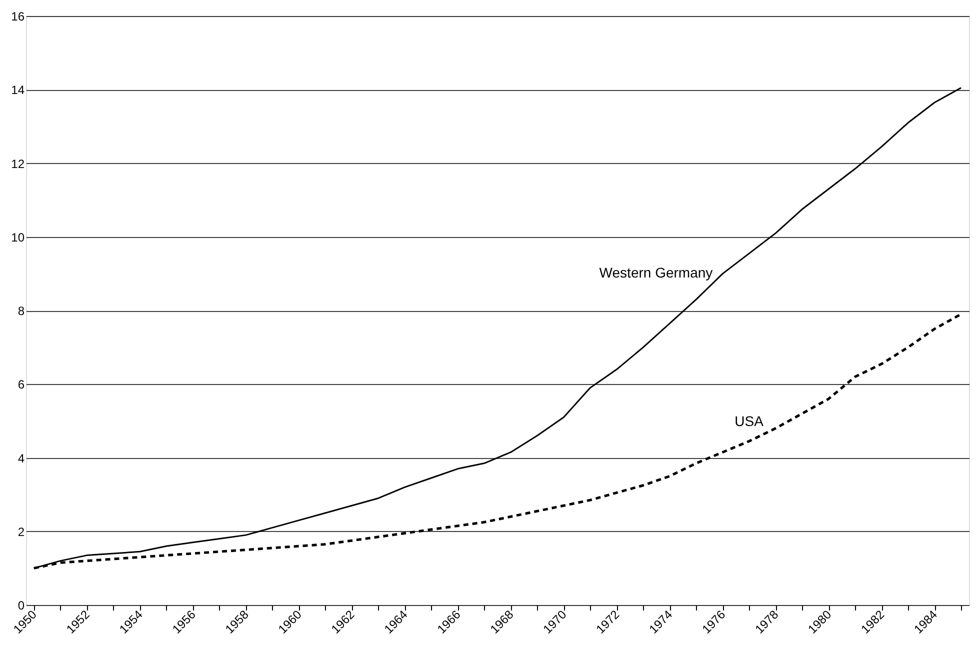 This screenshot has height=646, width=979. What do you see at coordinates (18, 90) in the screenshot?
I see `y-tick-label: 14` at bounding box center [18, 90].